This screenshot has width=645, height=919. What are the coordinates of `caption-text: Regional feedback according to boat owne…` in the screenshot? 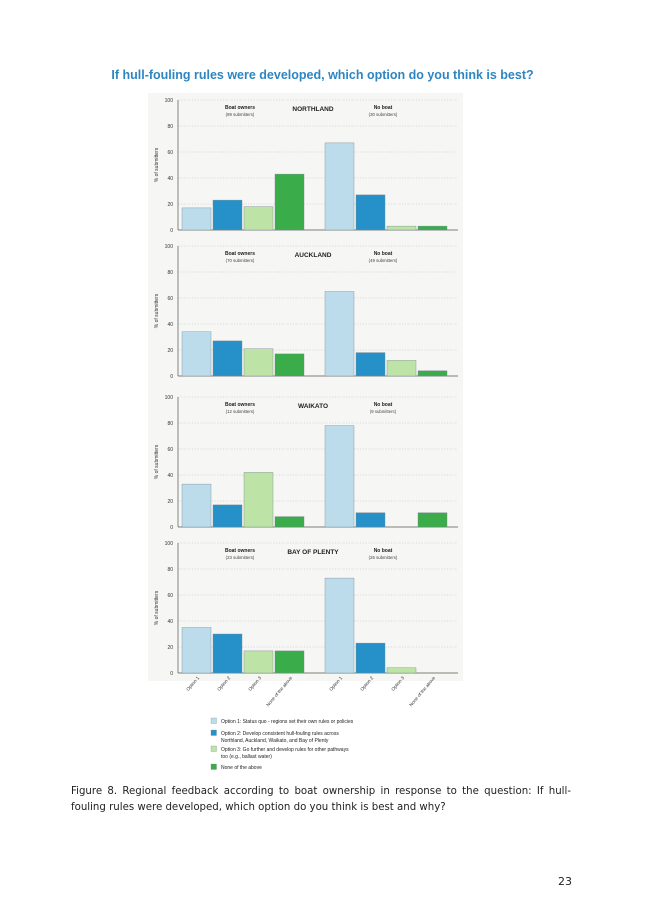 It's located at (321, 799).